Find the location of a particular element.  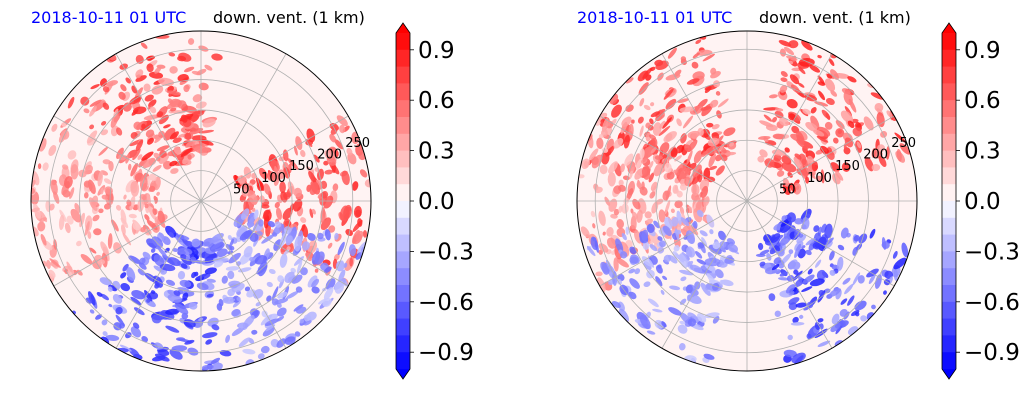

colorbar-extend-top is located at coordinates (403, 28).